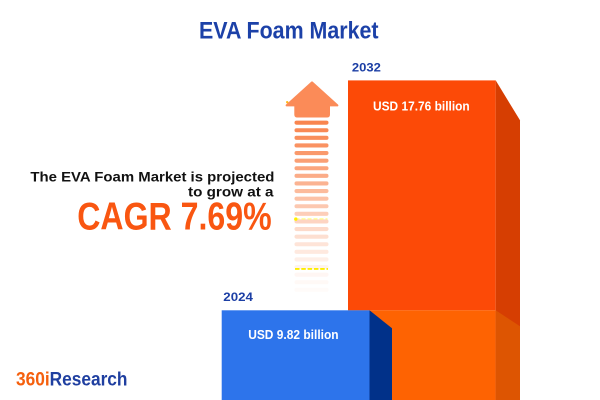  What do you see at coordinates (293, 334) in the screenshot?
I see `svg-text: USD 9.82 billion` at bounding box center [293, 334].